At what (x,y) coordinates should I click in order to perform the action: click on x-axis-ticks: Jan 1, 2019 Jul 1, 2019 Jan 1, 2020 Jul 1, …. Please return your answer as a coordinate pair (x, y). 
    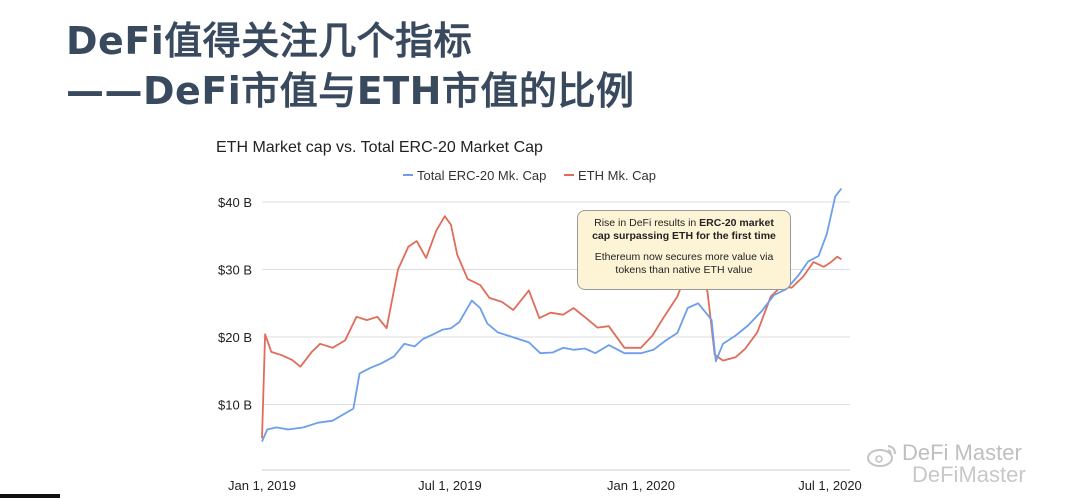
    Looking at the image, I should click on (545, 485).